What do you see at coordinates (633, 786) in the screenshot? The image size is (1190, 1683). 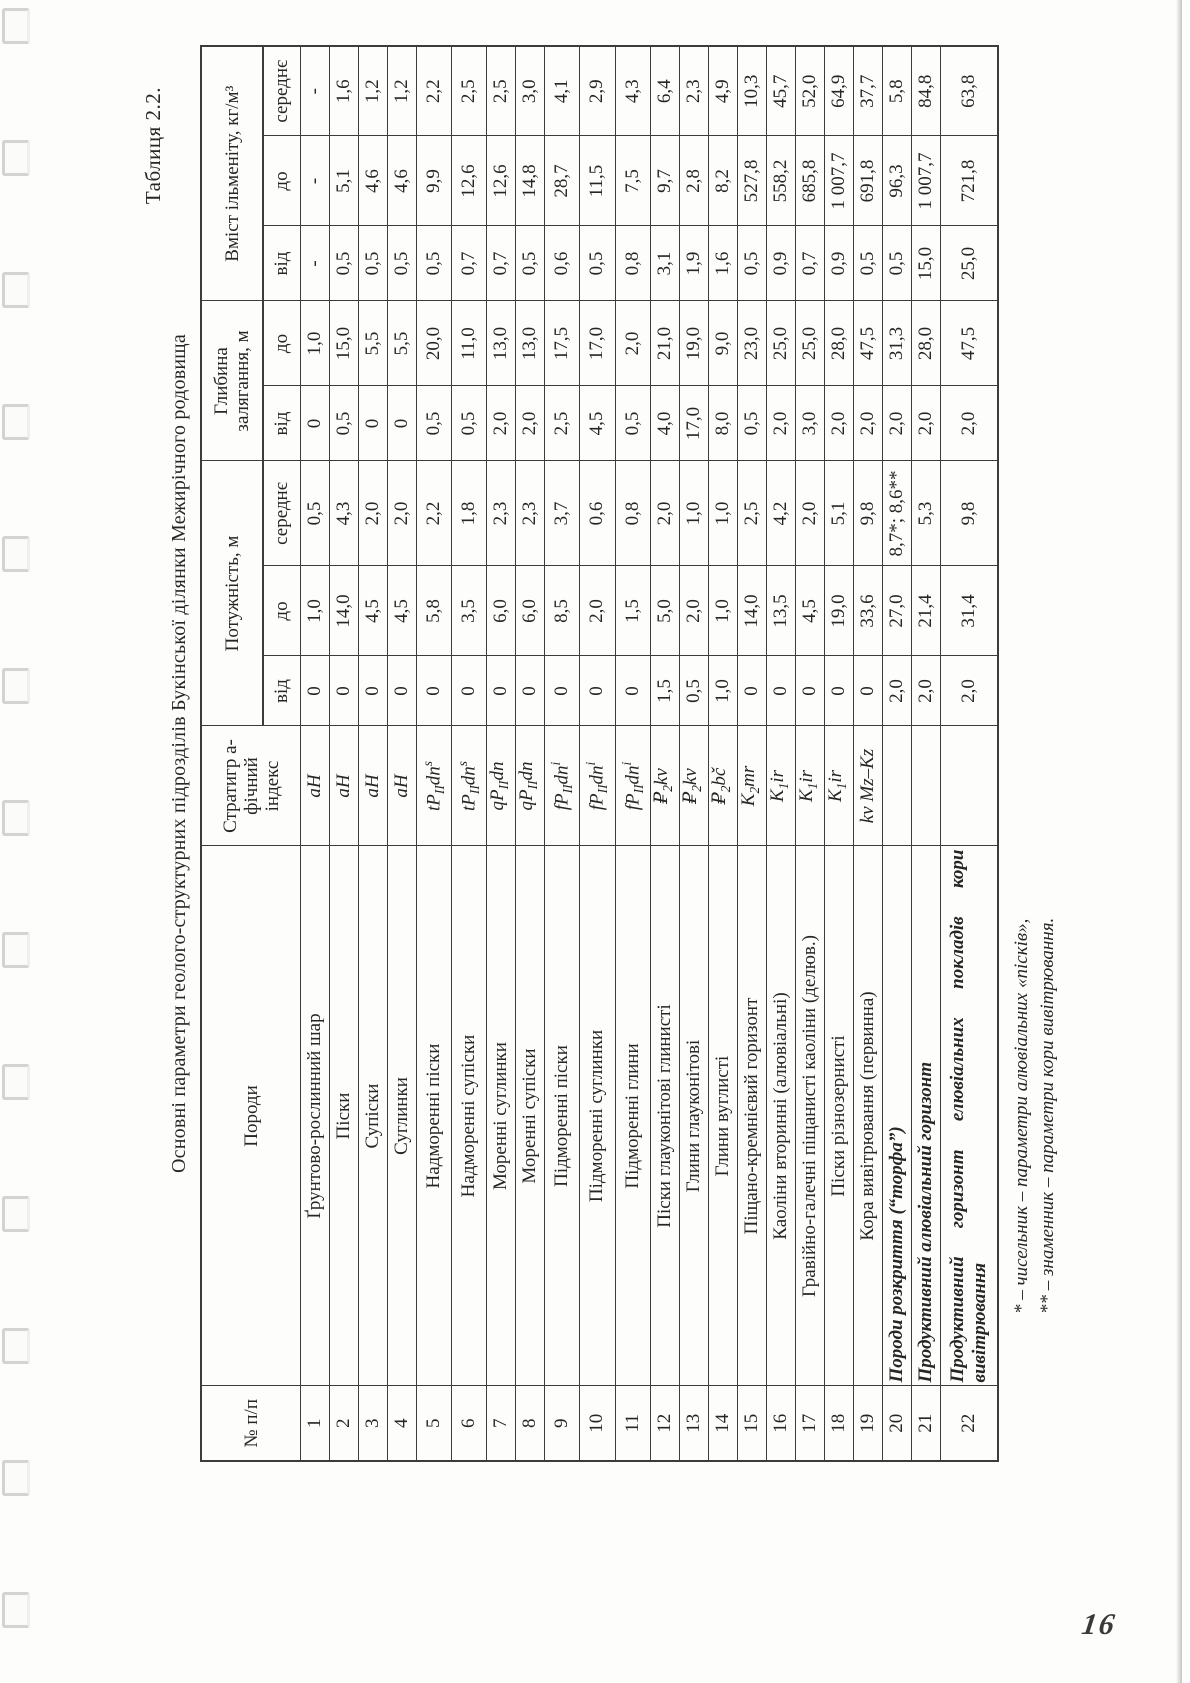 I see `strat-index: fPIIdni` at bounding box center [633, 786].